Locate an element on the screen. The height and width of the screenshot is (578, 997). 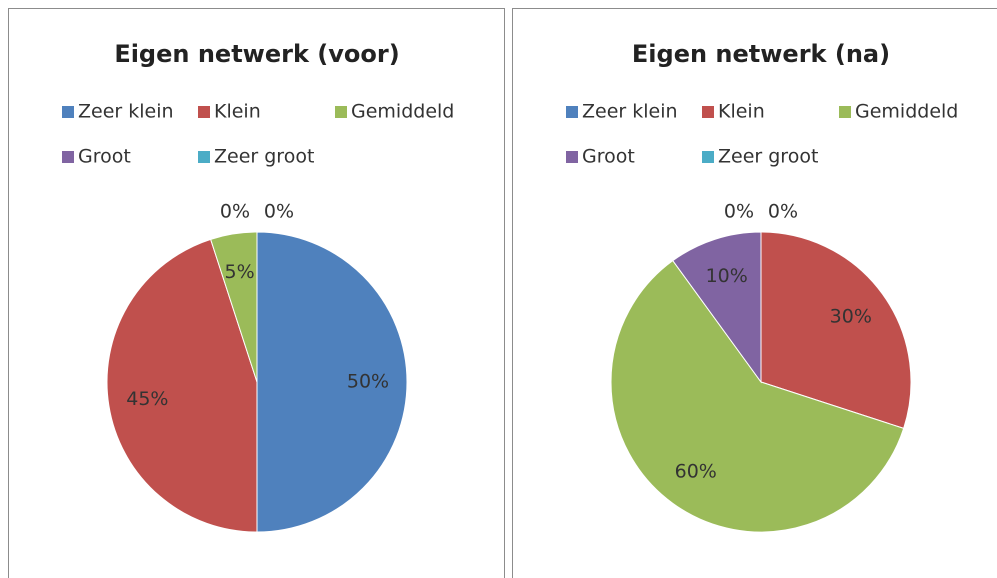
data-label: 10% is located at coordinates (727, 276).